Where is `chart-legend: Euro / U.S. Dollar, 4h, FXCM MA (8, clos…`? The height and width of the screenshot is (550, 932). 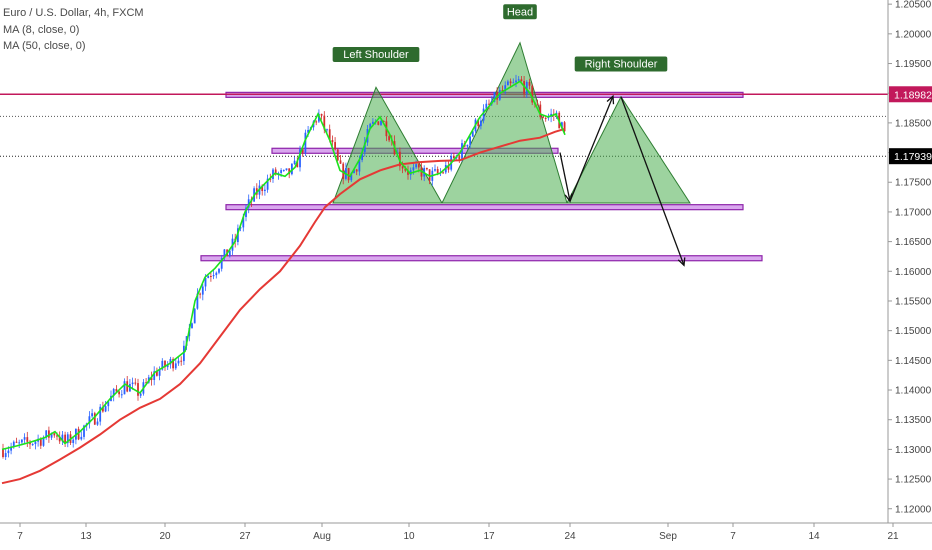
chart-legend: Euro / U.S. Dollar, 4h, FXCM MA (8, clos… is located at coordinates (73, 30).